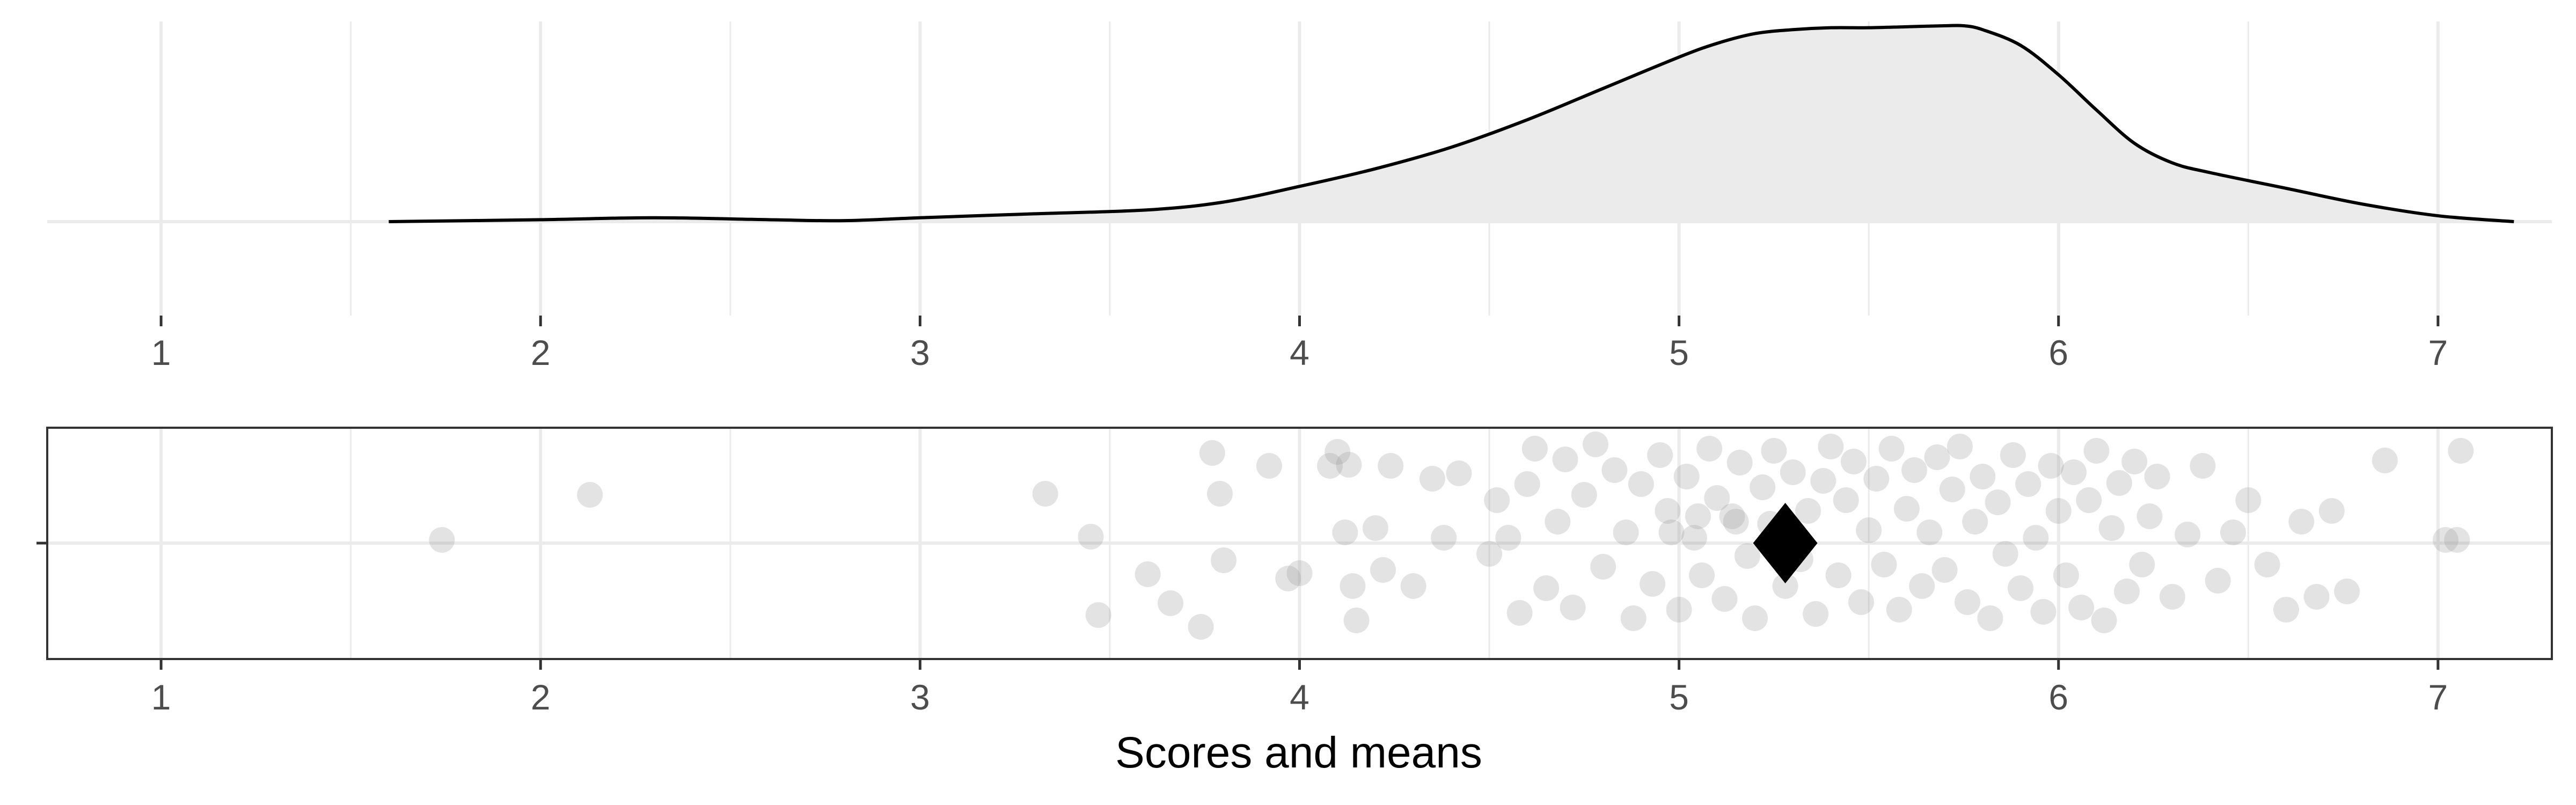  Describe the element at coordinates (920, 697) in the screenshot. I see `scatter-x-tick-label: 3` at that location.